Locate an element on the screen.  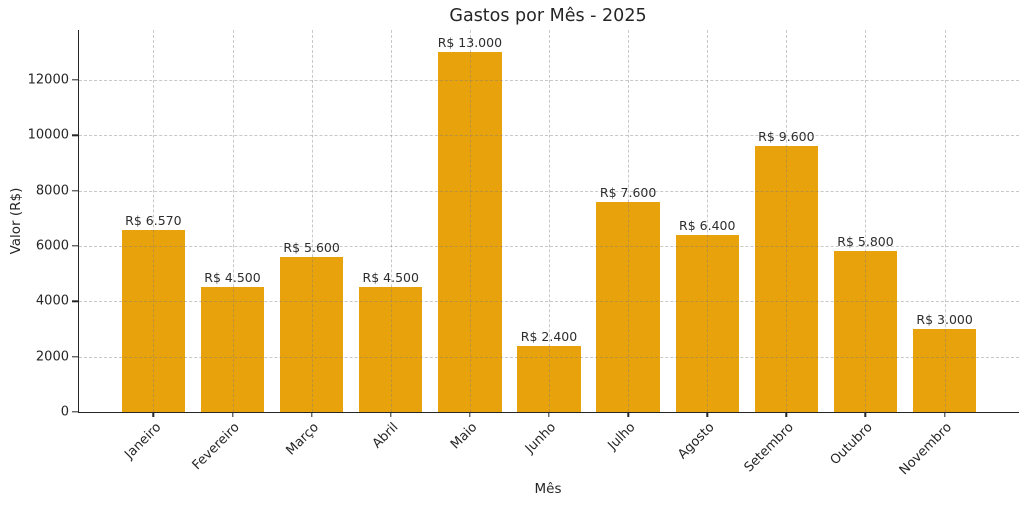
bar-value-label: R$ 3.000 is located at coordinates (944, 319).